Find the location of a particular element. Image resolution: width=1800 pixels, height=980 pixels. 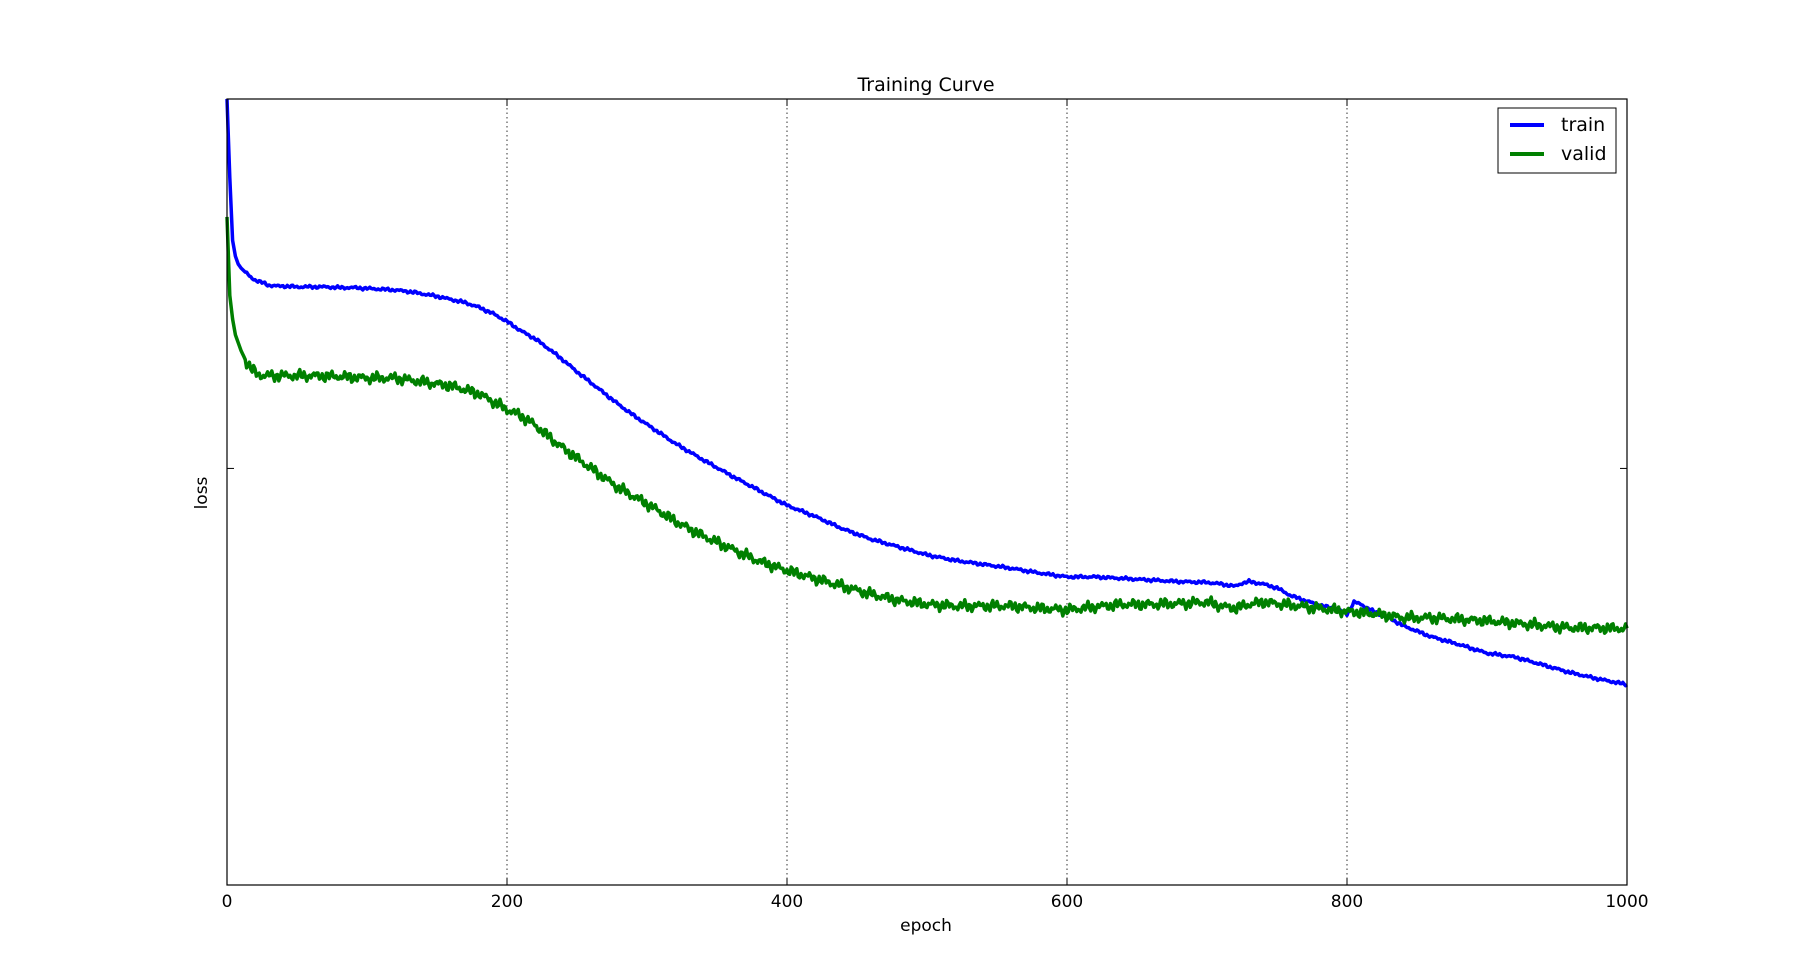

chart-title: Training Curve is located at coordinates (925, 85).